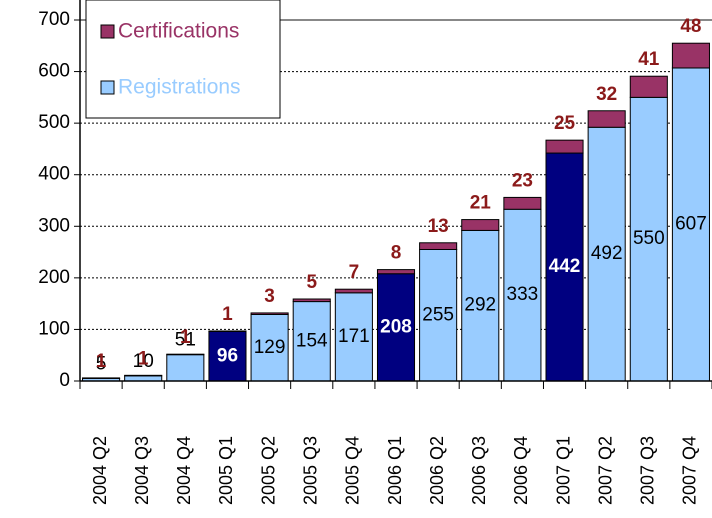 This screenshot has width=712, height=518. I want to click on x-tick-label: 2007 Q4, so click(690, 470).